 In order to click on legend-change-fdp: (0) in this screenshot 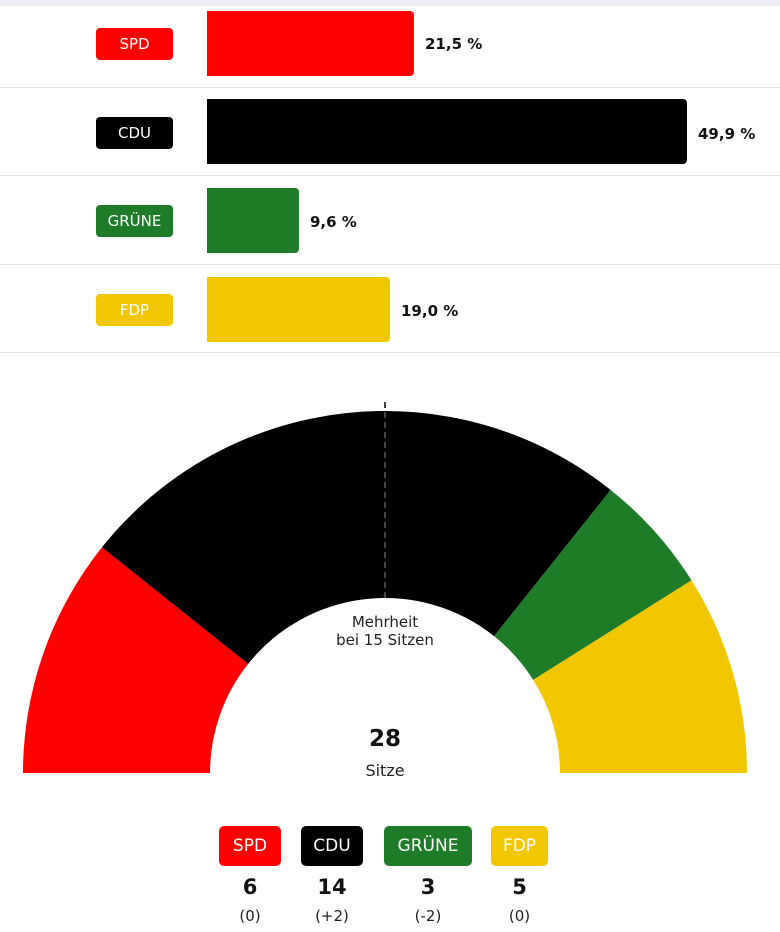, I will do `click(519, 916)`.